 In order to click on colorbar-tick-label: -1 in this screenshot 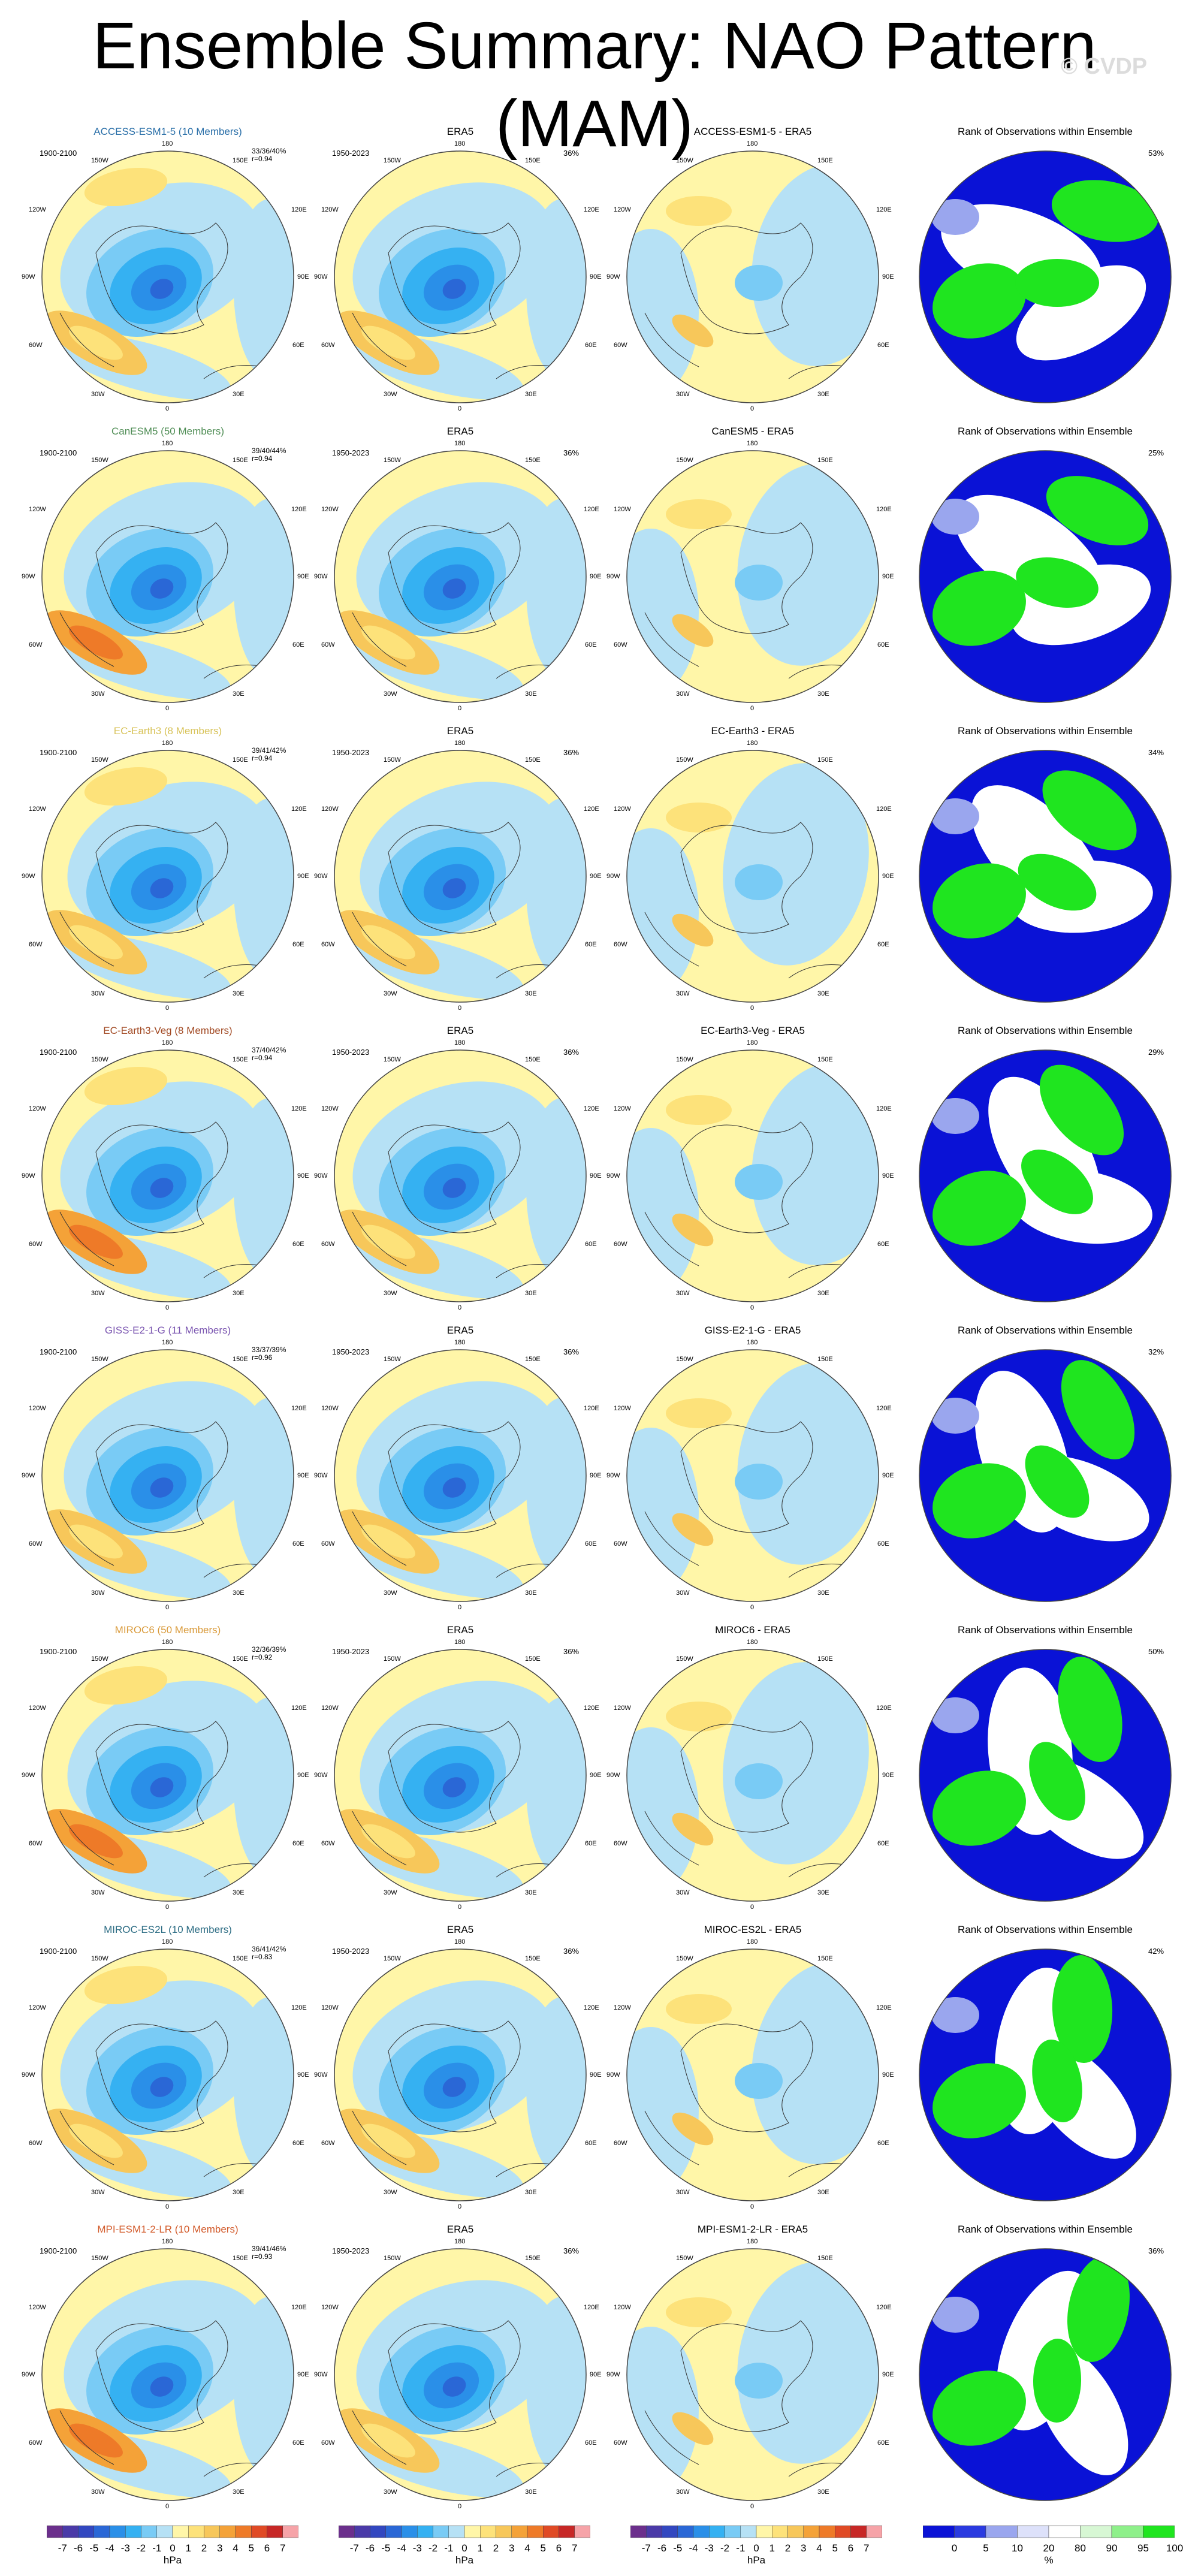, I will do `click(449, 2548)`.